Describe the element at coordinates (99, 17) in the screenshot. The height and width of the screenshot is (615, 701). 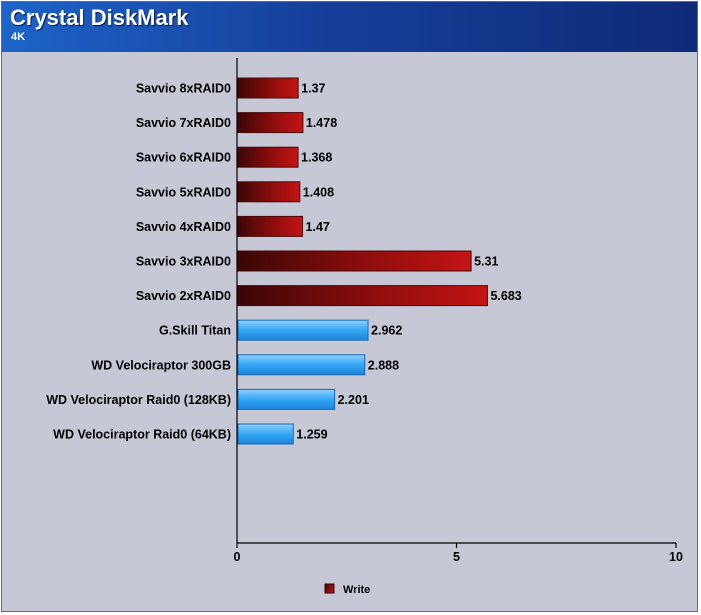
I see `chart-title: Crystal DiskMark` at that location.